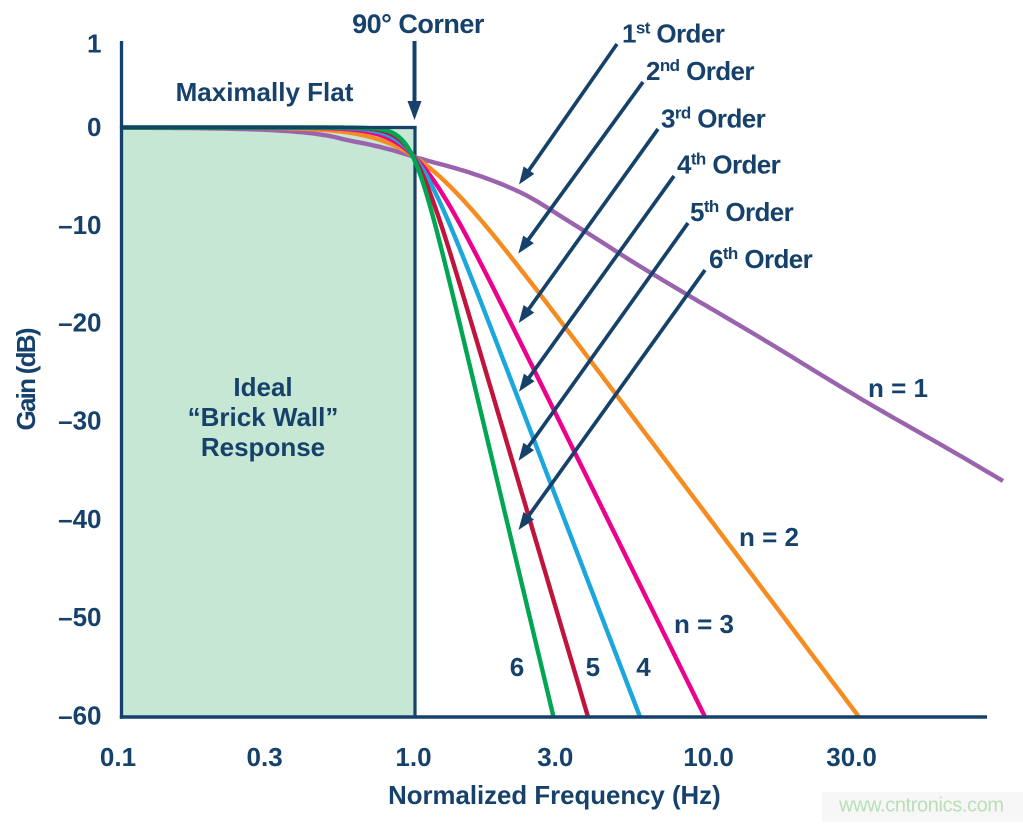 The height and width of the screenshot is (827, 1023). I want to click on svg-text: 1.0, so click(413, 757).